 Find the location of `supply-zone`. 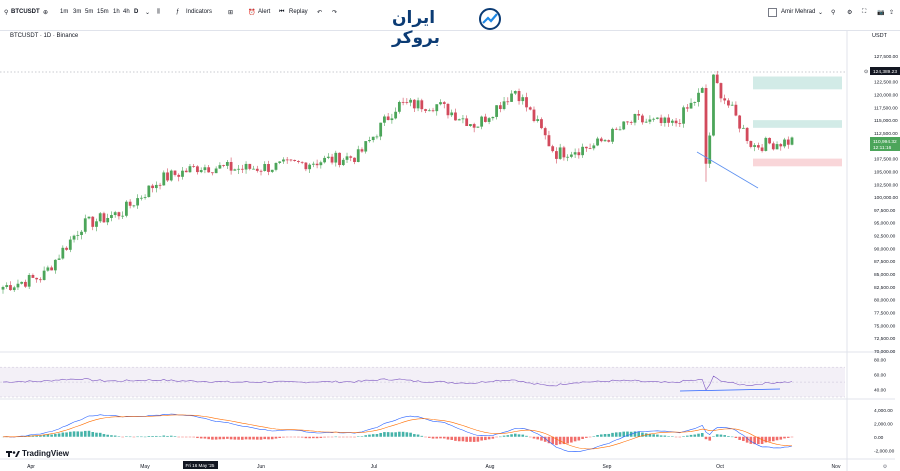

supply-zone is located at coordinates (797, 124).